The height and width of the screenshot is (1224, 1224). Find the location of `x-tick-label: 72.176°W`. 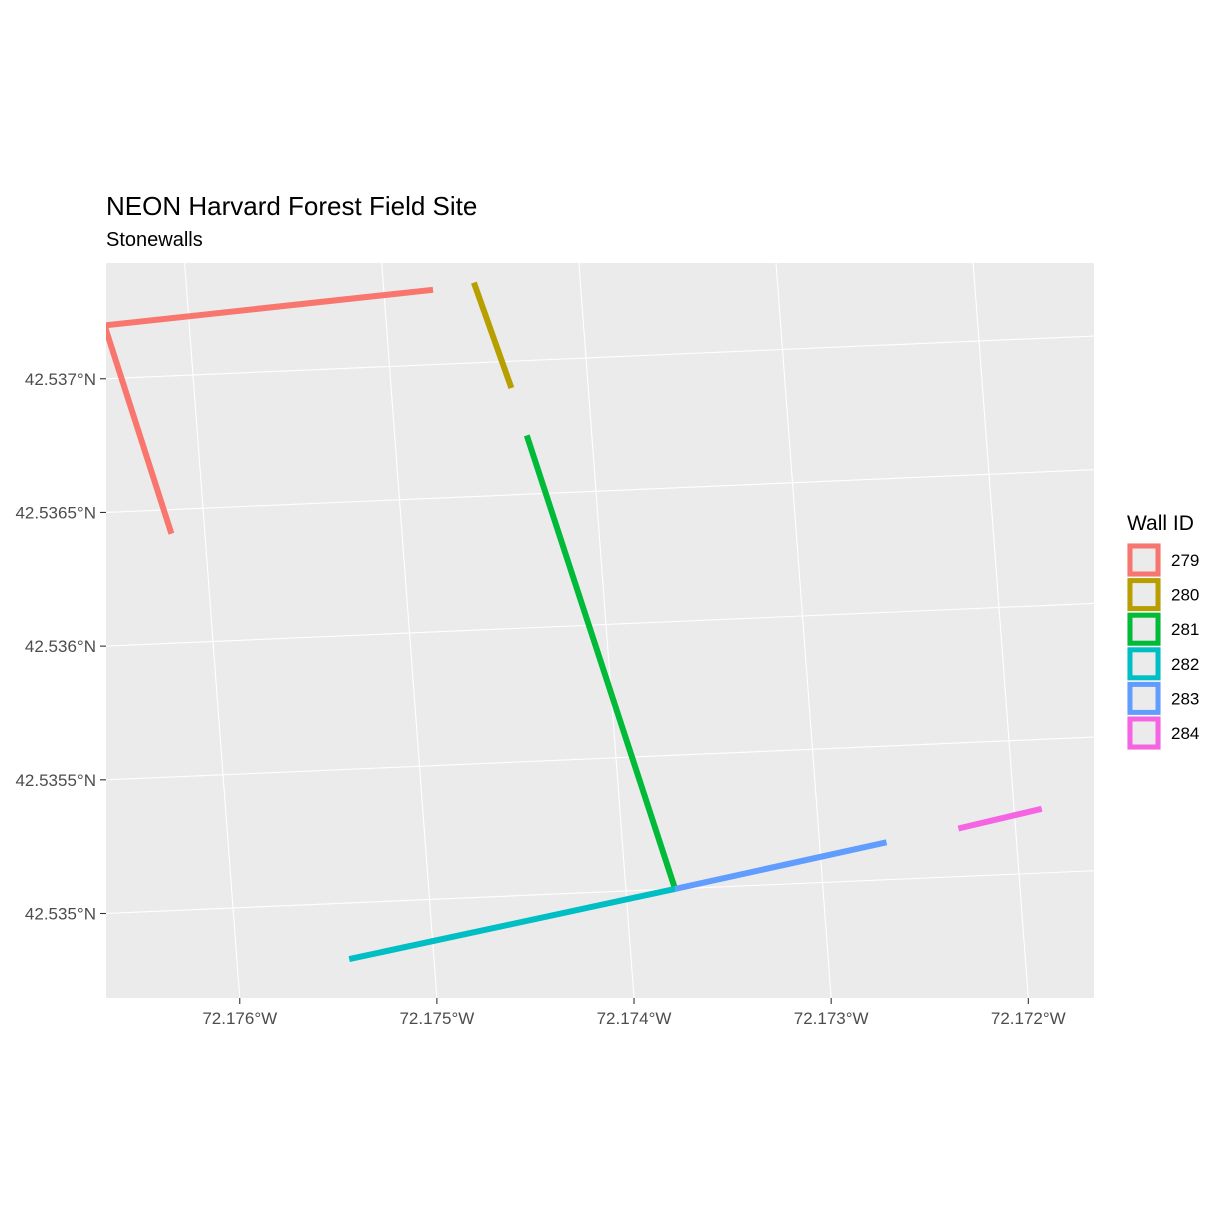

x-tick-label: 72.176°W is located at coordinates (239, 1018).